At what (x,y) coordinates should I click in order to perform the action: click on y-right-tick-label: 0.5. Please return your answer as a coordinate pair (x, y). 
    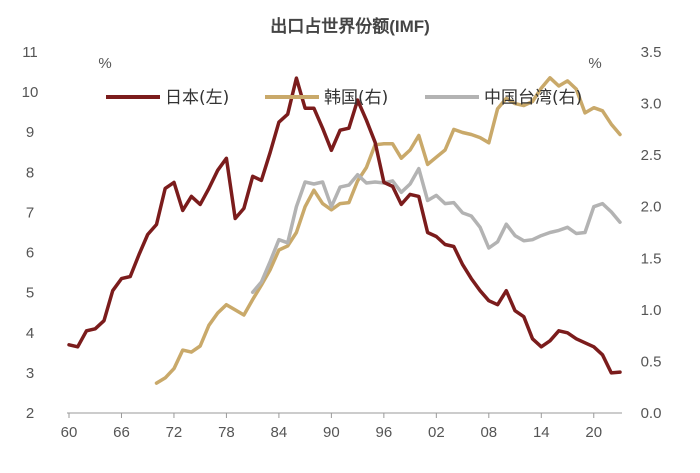
    Looking at the image, I should click on (651, 361).